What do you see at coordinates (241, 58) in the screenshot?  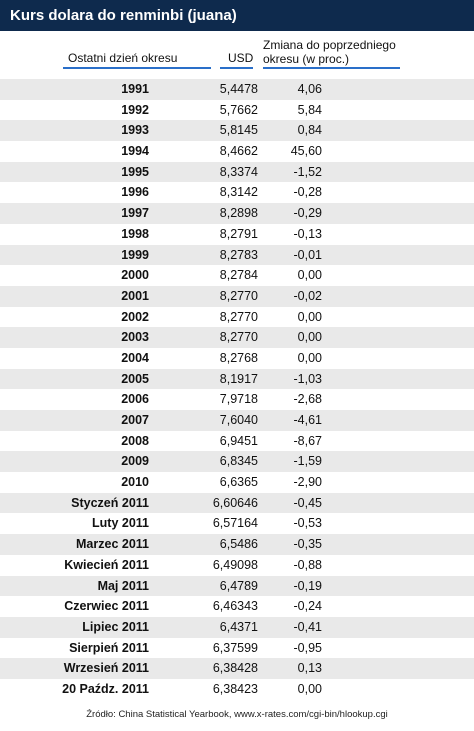 I see `header-usd: USD` at bounding box center [241, 58].